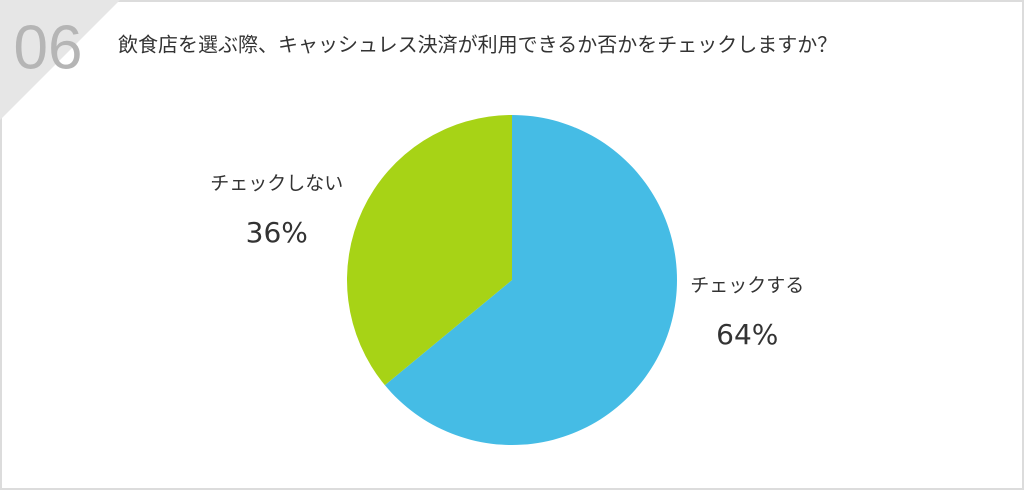 The width and height of the screenshot is (1024, 490). I want to click on value-label: 64%, so click(747, 334).